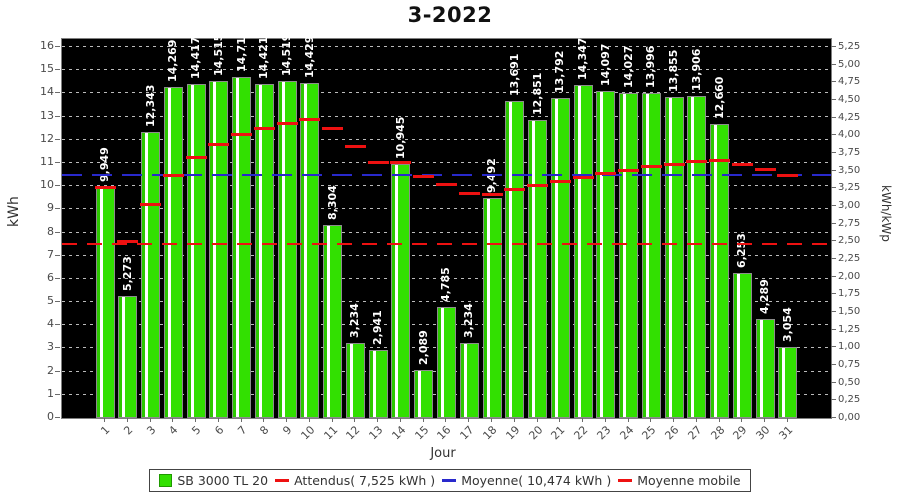 The image size is (900, 500). I want to click on right-axis-tick-label: 5,00, so click(849, 64).